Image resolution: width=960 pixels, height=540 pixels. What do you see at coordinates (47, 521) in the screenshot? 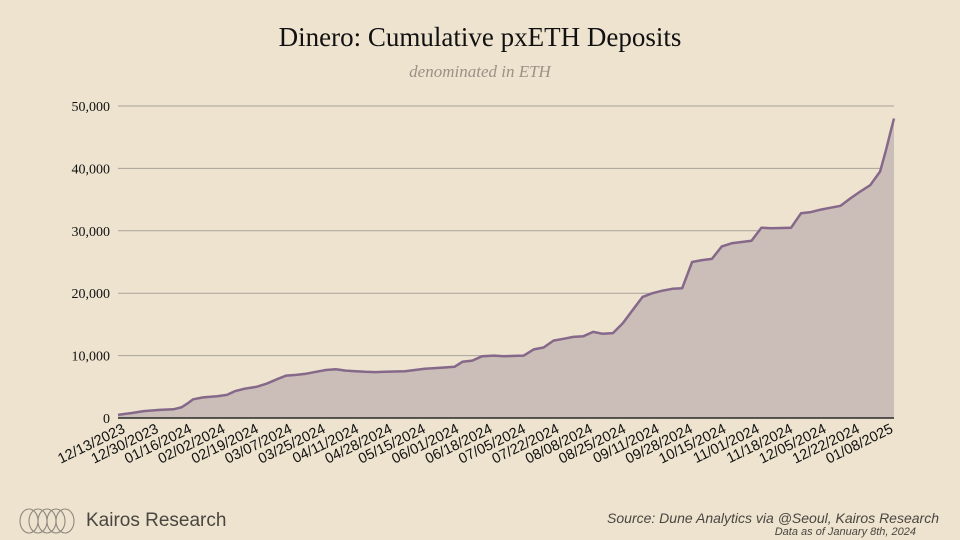
I see `kairos-logo-icon` at bounding box center [47, 521].